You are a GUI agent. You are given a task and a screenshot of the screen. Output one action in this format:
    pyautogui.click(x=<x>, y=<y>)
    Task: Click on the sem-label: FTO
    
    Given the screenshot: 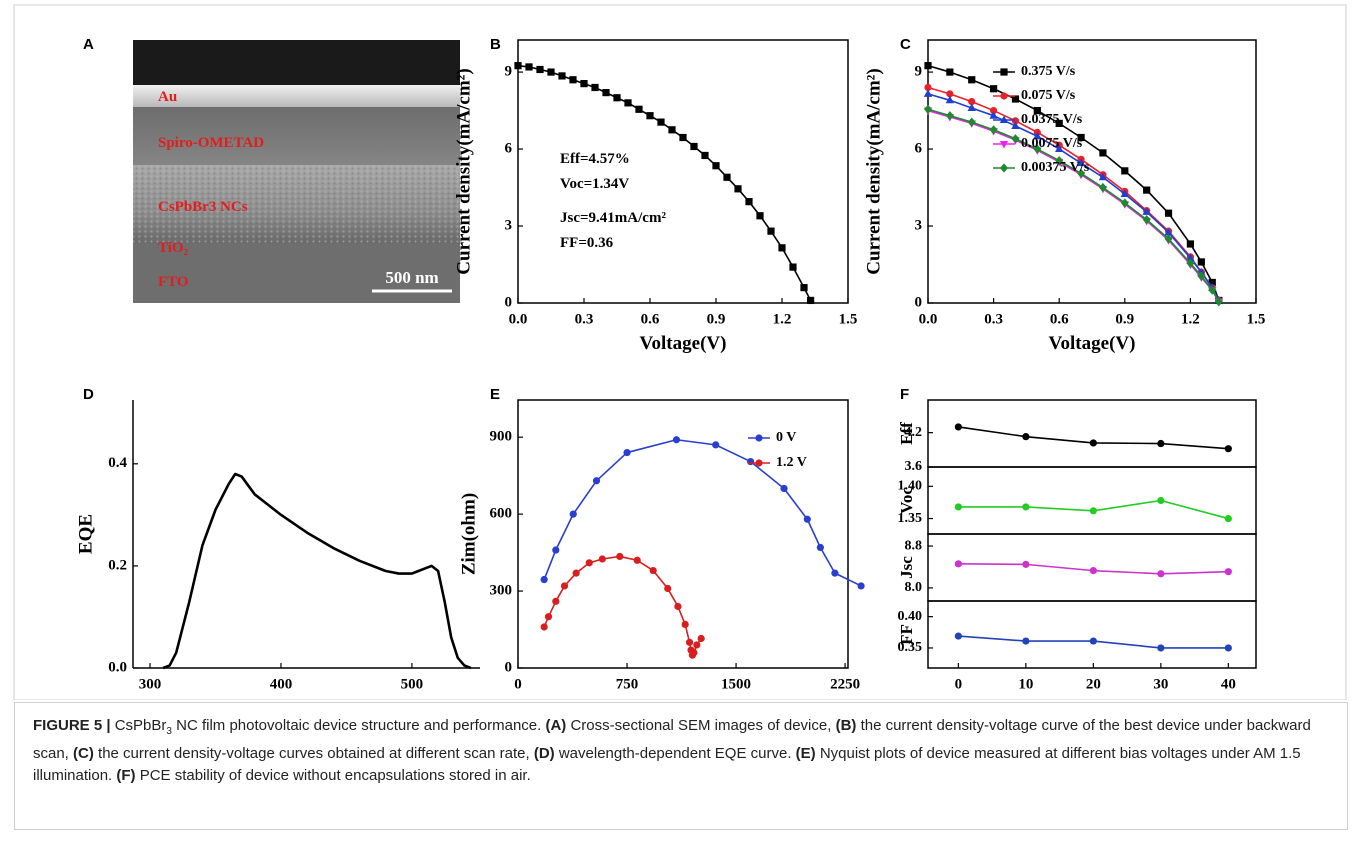 What is the action you would take?
    pyautogui.click(x=173, y=282)
    